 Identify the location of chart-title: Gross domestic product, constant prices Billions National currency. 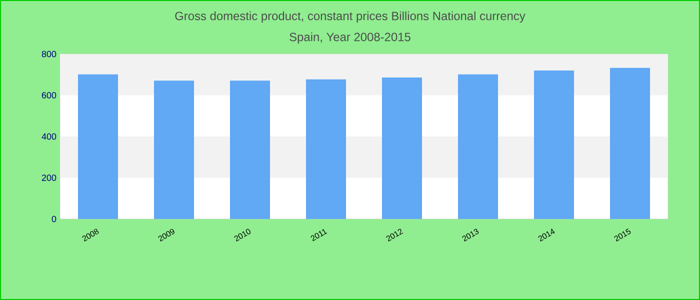
(350, 17).